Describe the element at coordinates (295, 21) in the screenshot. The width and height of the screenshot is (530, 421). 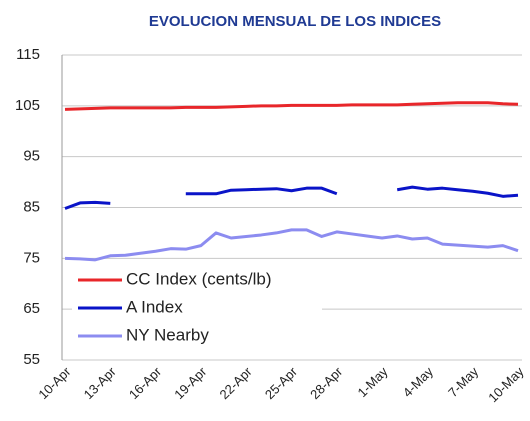
I see `chart-title: EVOLUCION MENSUAL DE LOS INDICES` at that location.